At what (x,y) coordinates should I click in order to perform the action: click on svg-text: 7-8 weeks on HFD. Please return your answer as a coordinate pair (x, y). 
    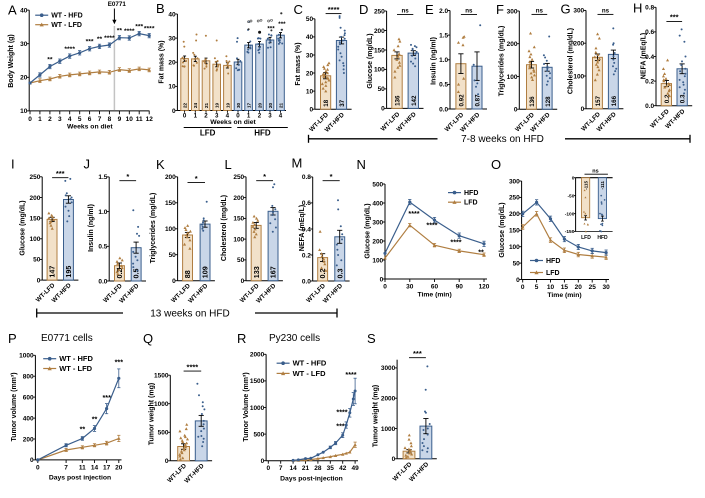
    Looking at the image, I should click on (502, 139).